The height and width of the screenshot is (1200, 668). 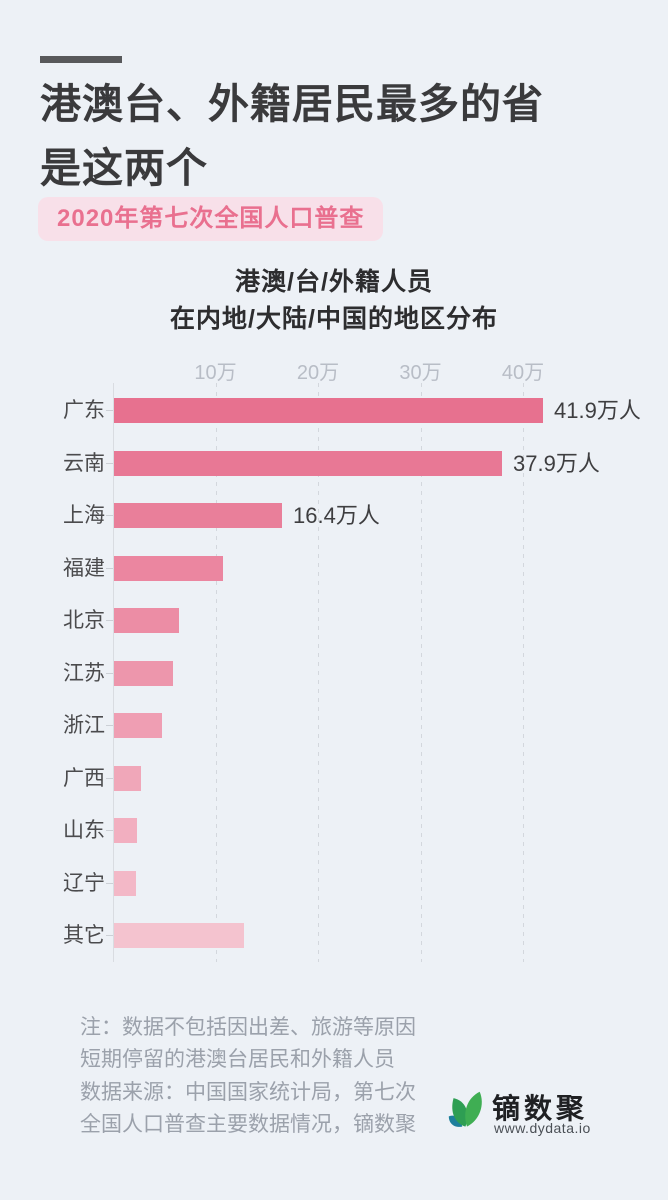 I want to click on x-tick-label: 30万, so click(x=420, y=373).